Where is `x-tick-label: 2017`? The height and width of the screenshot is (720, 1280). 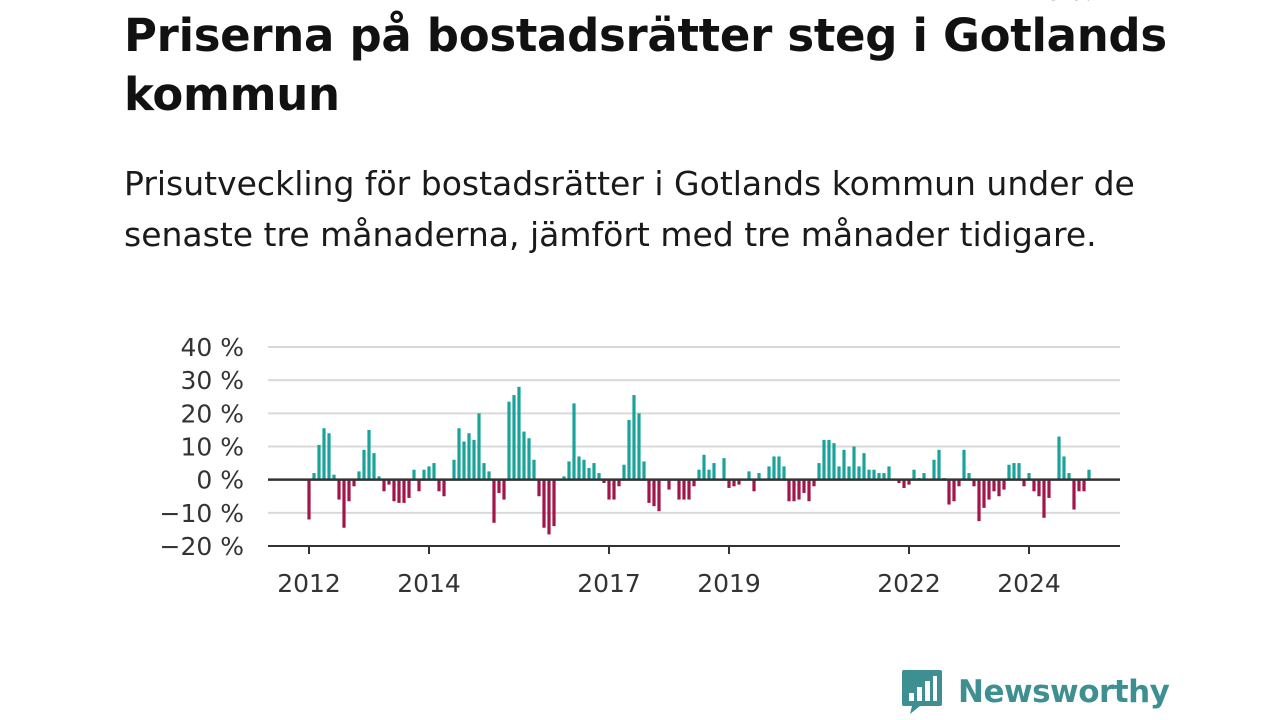 x-tick-label: 2017 is located at coordinates (609, 583).